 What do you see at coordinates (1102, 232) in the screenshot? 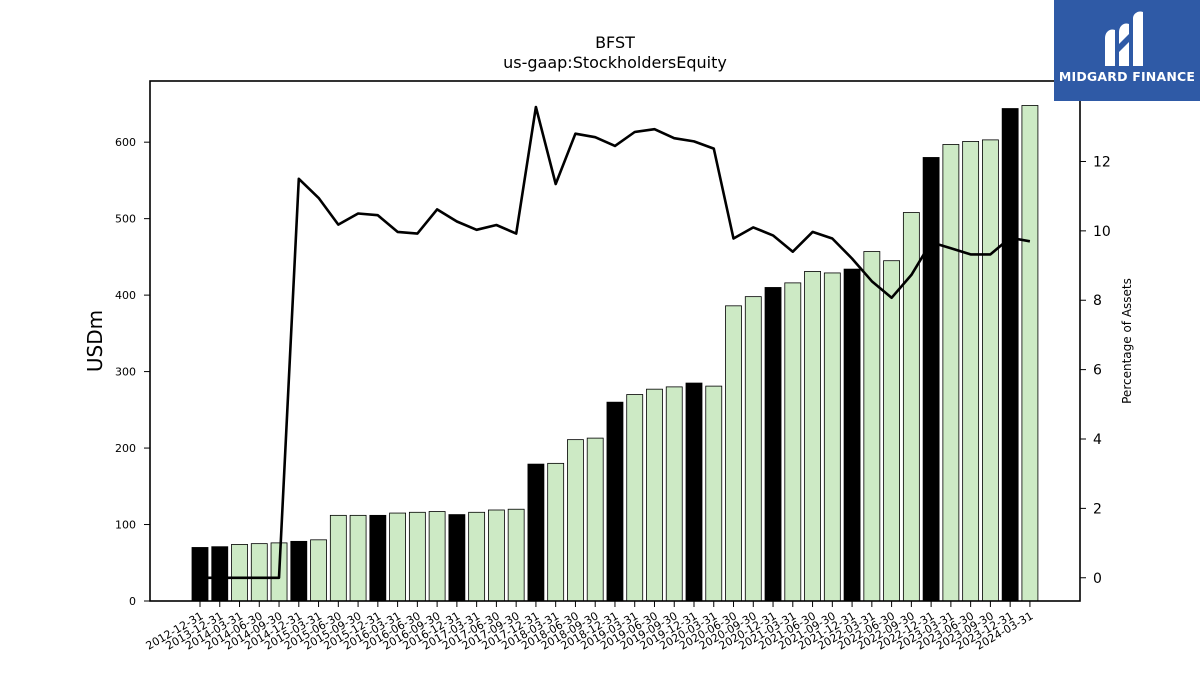
I see `y2-tick-label-10: 10` at bounding box center [1102, 232].